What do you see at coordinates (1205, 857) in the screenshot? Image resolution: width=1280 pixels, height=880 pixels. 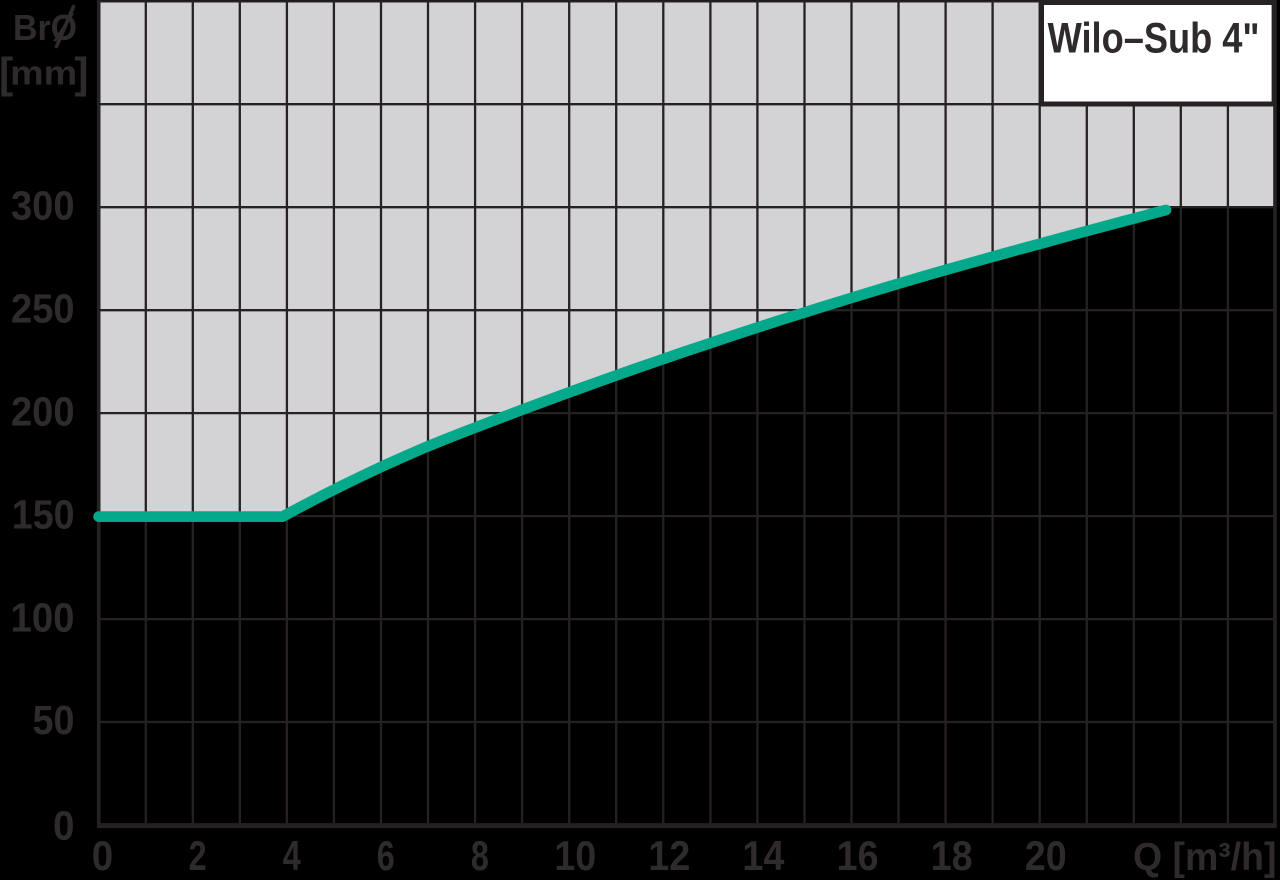 I see `svg-text: Q [m³/h]` at bounding box center [1205, 857].